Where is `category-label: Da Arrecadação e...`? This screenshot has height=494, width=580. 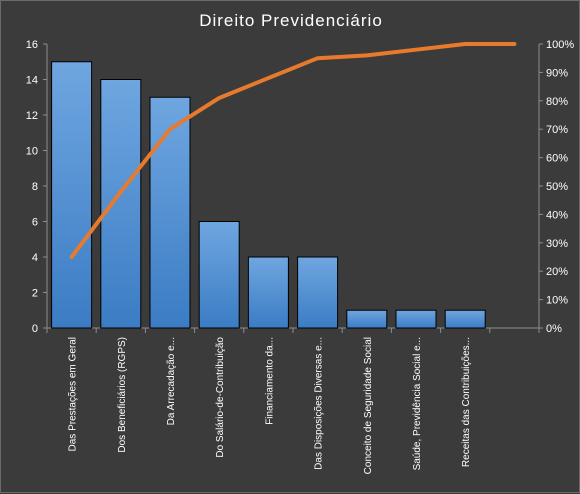
category-label: Da Arrecadação e... is located at coordinates (171, 381).